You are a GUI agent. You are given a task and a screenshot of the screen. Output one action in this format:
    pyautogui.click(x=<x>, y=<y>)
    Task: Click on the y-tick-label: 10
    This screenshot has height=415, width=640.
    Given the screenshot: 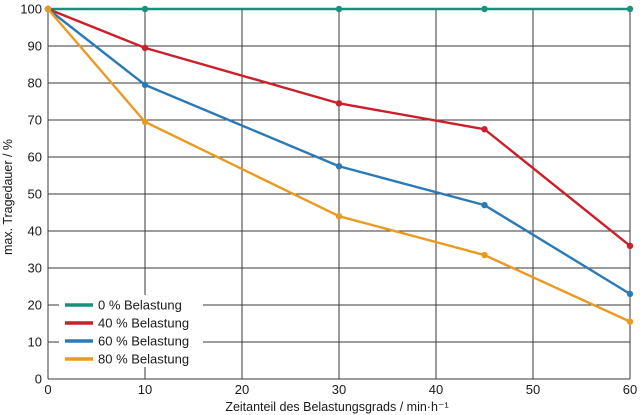 What is the action you would take?
    pyautogui.click(x=35, y=342)
    